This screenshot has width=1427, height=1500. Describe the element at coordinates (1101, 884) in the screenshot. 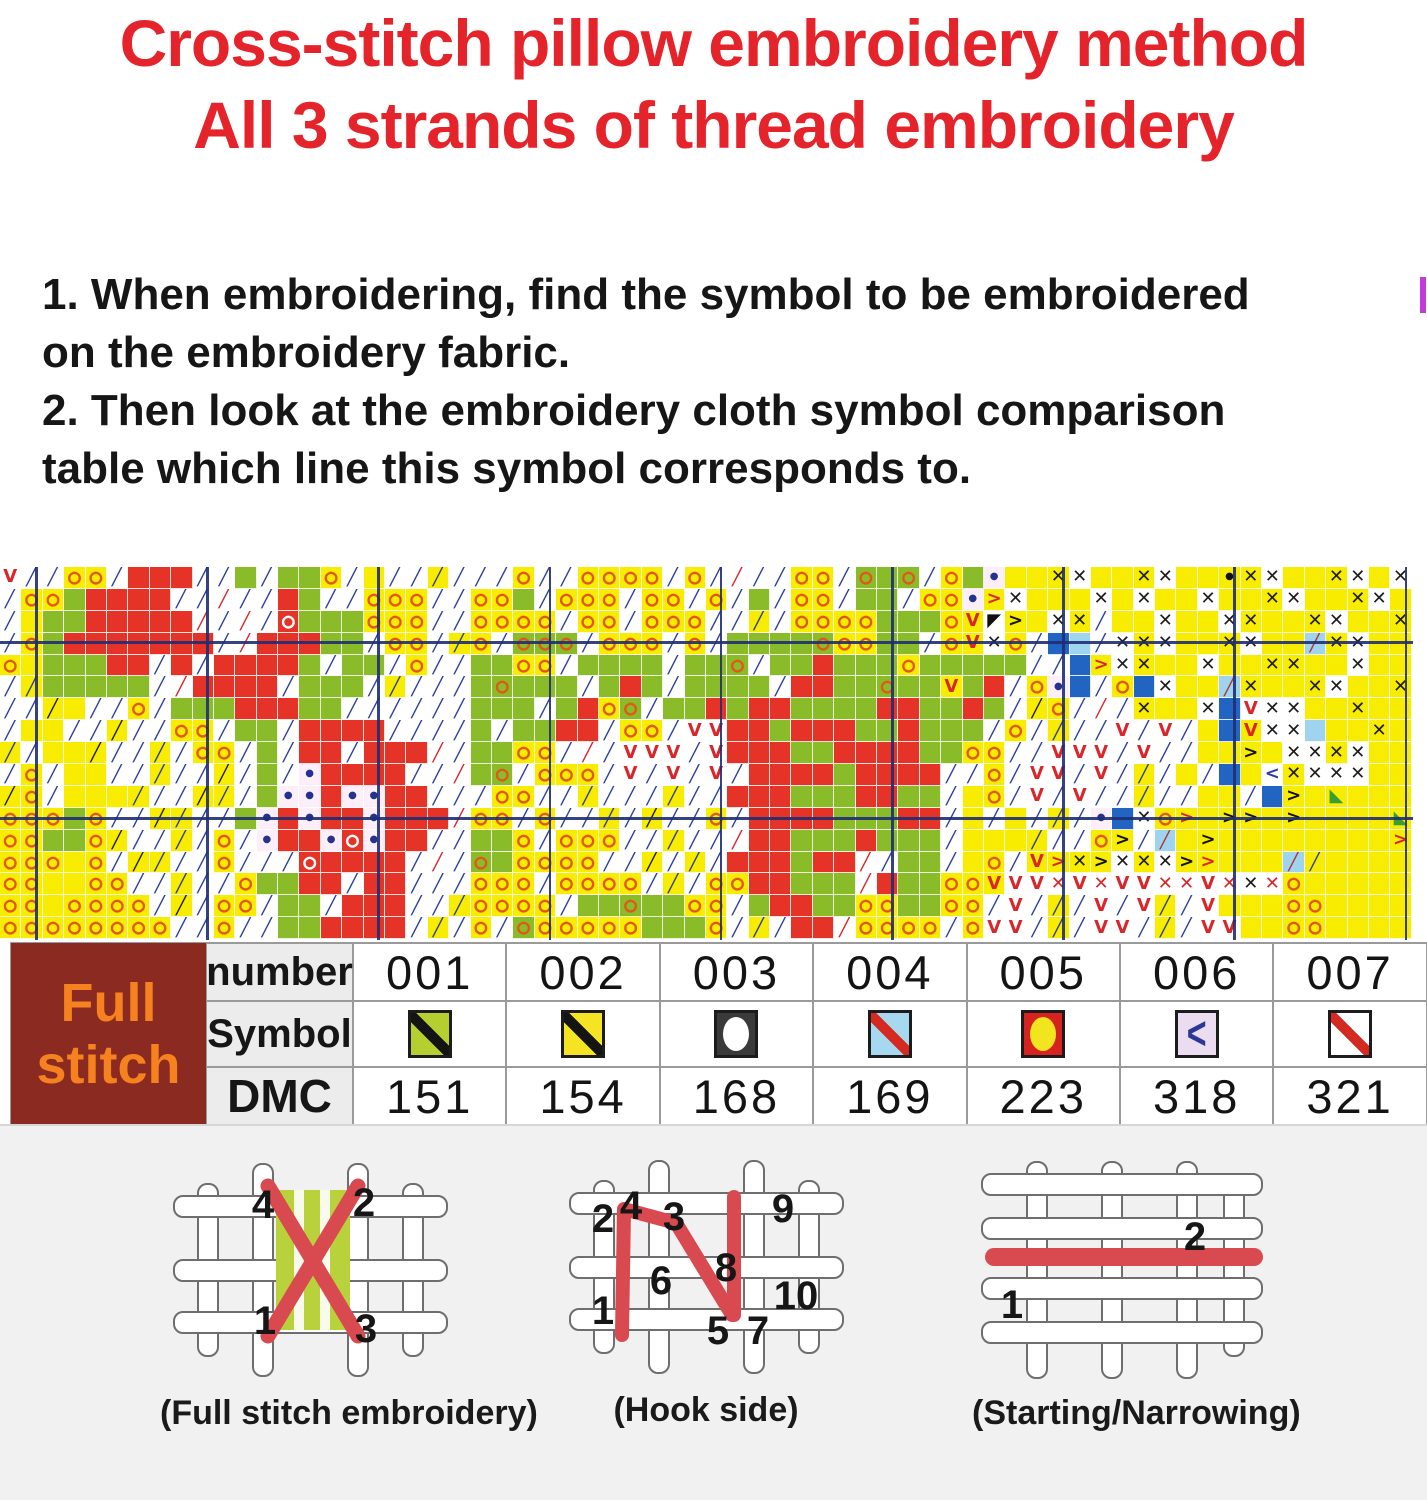

I see `pattern-cell-white-red-x: ✕` at that location.